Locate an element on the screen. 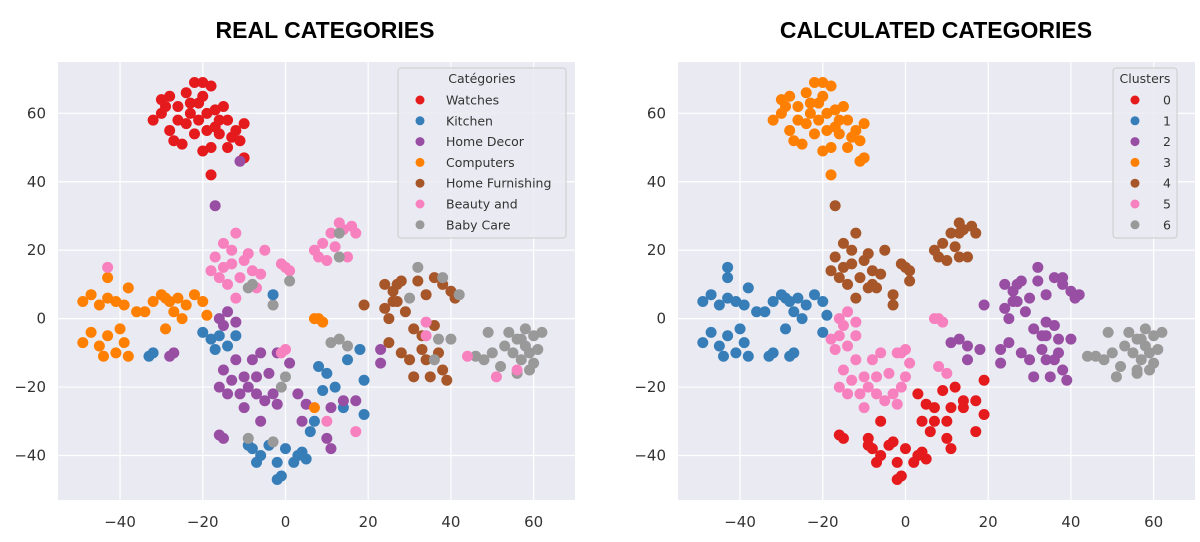 Image resolution: width=1200 pixels, height=542 pixels. legend-entry: Computers is located at coordinates (480, 162).